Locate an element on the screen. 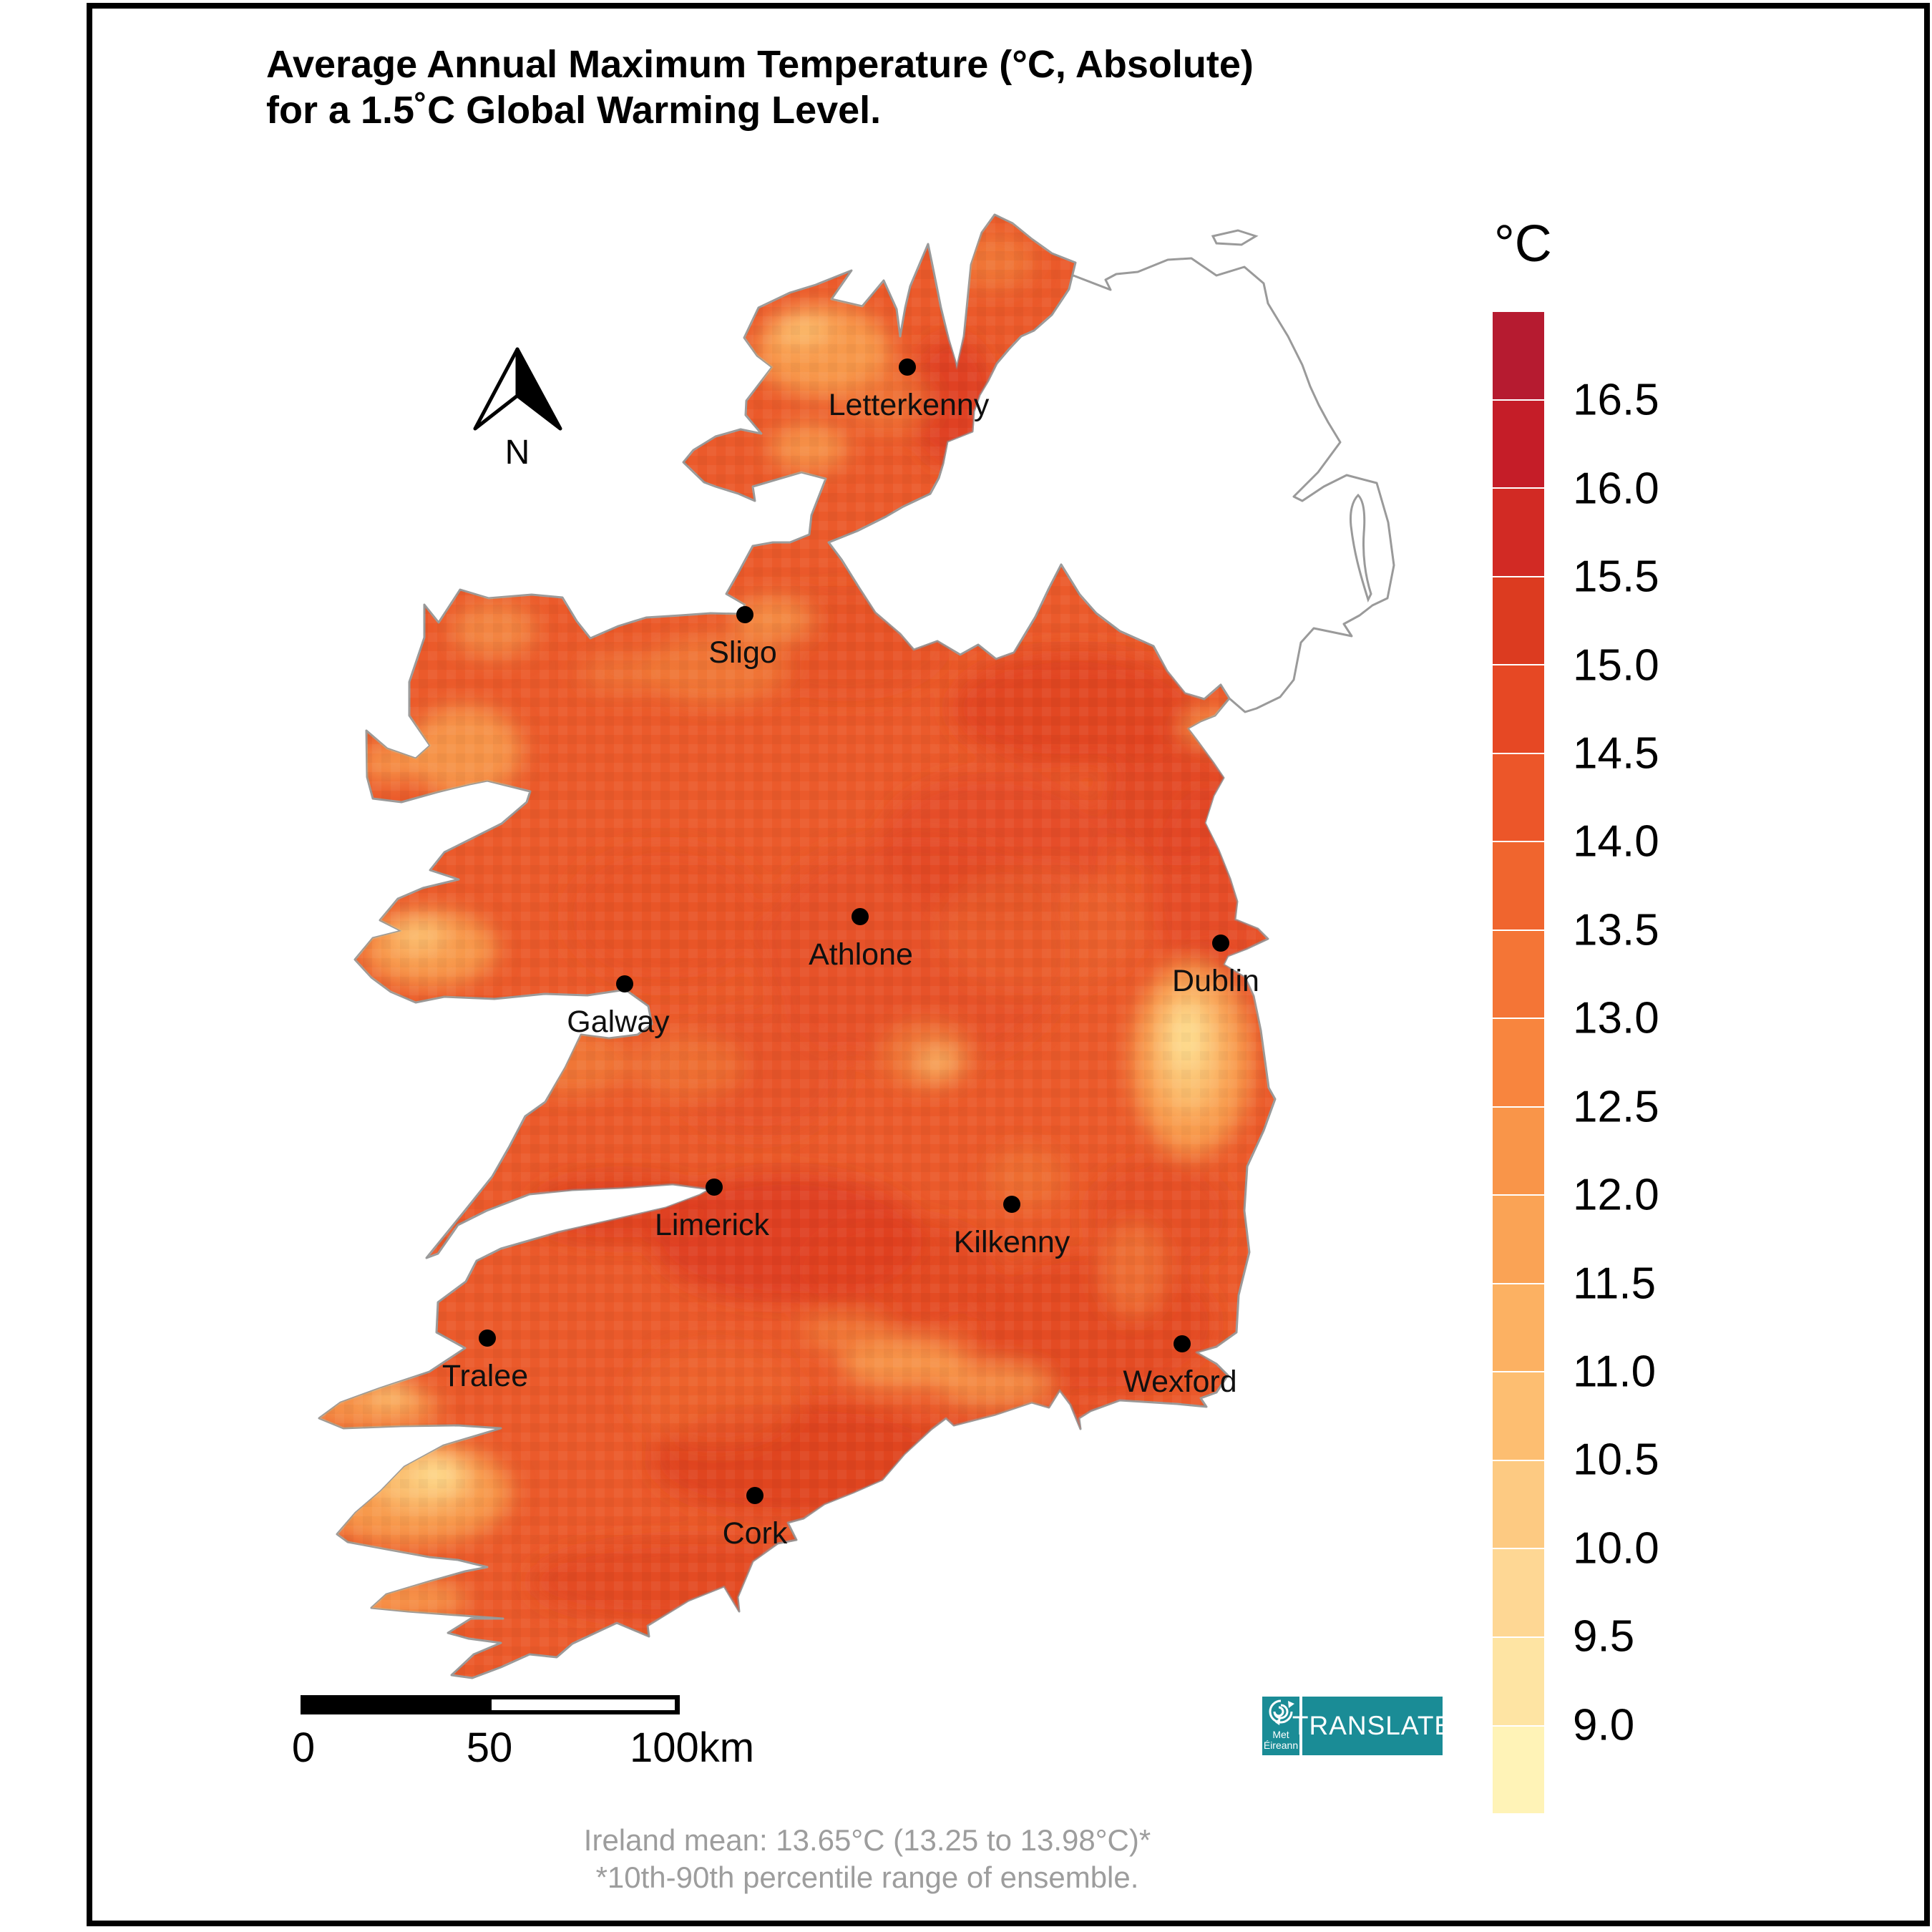  city-marker-galway: Galway is located at coordinates (618, 1007).